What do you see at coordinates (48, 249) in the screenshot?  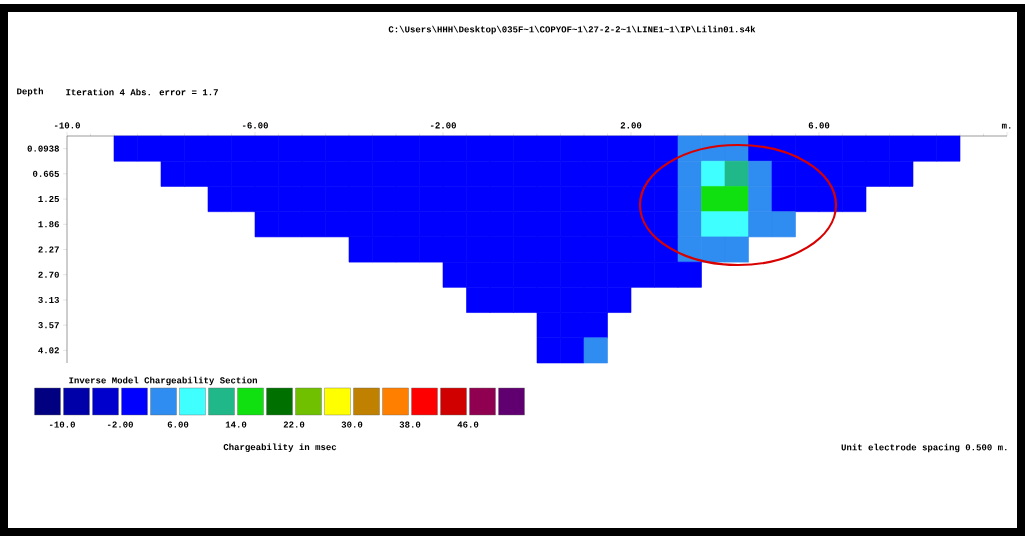 I see `y-tick-label: 2.27` at bounding box center [48, 249].